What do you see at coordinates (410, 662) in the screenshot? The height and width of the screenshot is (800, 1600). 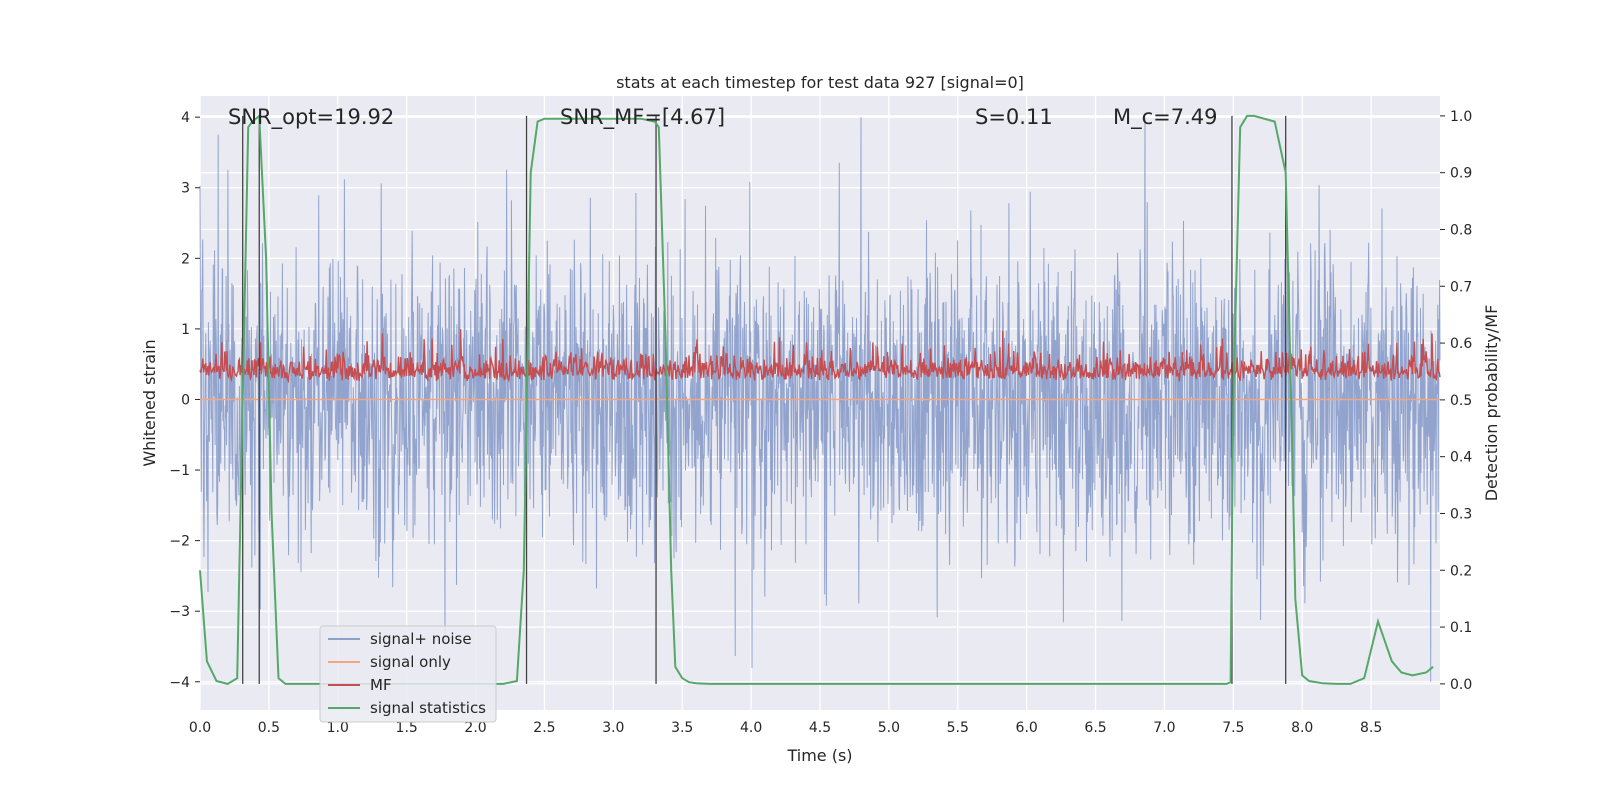 I see `legend-label-signal-only: signal only` at bounding box center [410, 662].